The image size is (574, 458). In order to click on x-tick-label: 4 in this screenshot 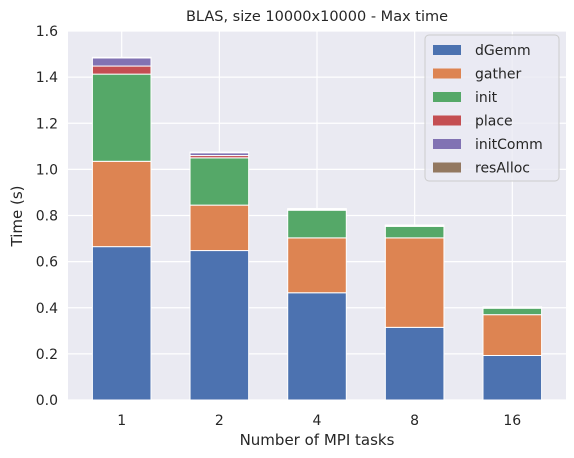, I will do `click(317, 421)`.